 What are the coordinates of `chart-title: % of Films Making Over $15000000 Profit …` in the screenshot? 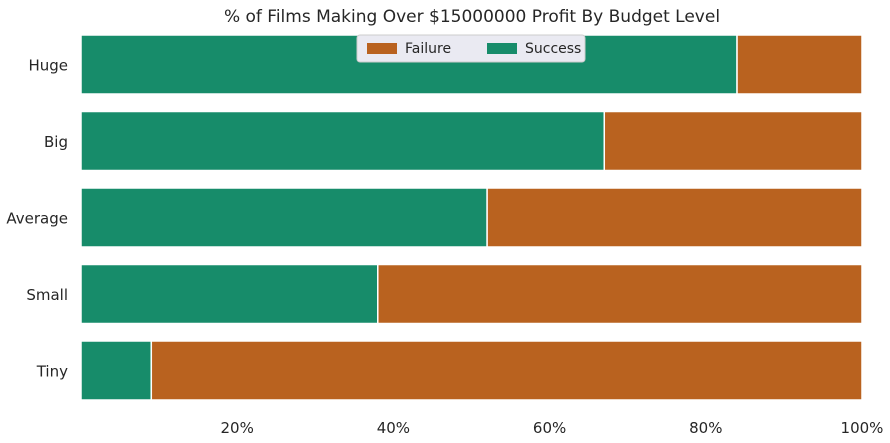 It's located at (472, 17).